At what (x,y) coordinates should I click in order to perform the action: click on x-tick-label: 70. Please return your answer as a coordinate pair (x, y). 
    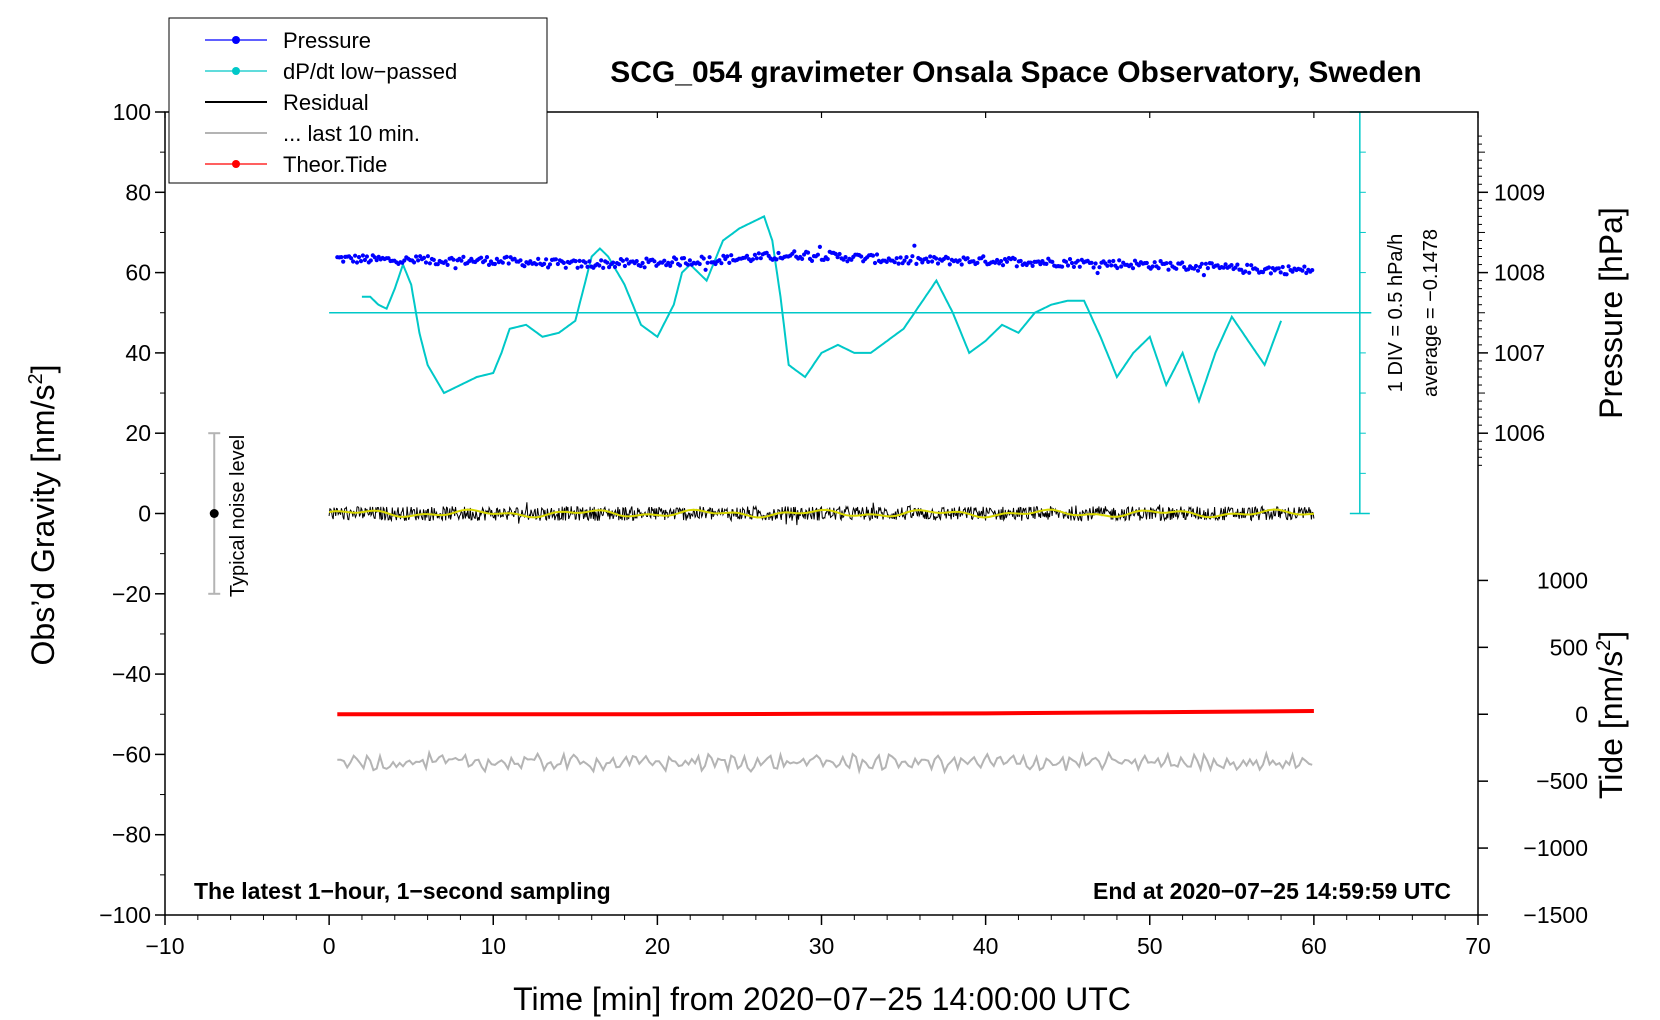
    Looking at the image, I should click on (1478, 946).